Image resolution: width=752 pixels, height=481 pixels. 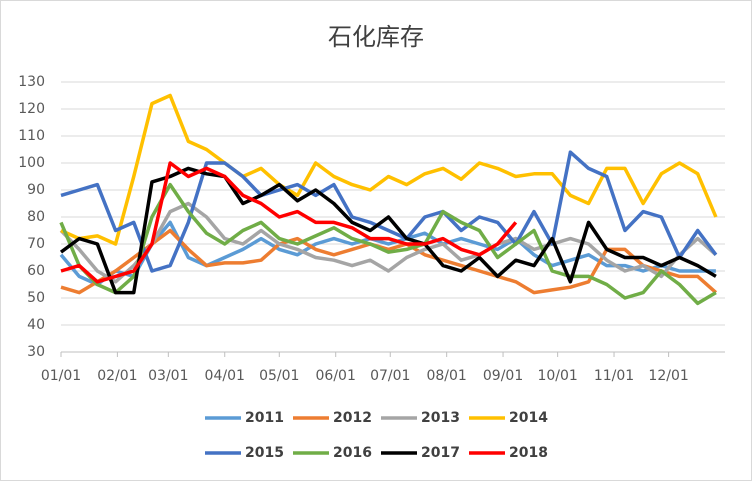 I want to click on x-tick-label: 12/01, so click(x=668, y=376).